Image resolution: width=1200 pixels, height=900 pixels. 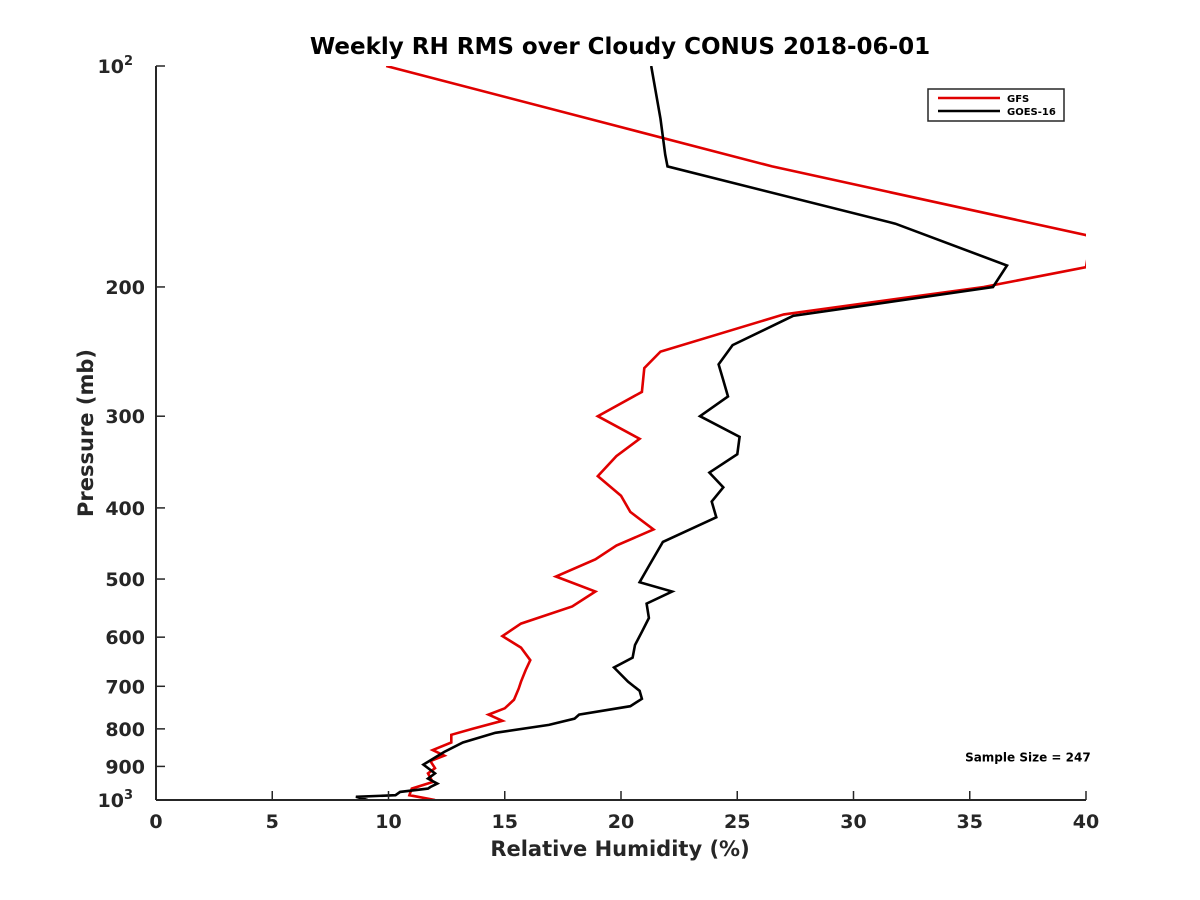 What do you see at coordinates (125, 638) in the screenshot?
I see `y-tick-label: 600` at bounding box center [125, 638].